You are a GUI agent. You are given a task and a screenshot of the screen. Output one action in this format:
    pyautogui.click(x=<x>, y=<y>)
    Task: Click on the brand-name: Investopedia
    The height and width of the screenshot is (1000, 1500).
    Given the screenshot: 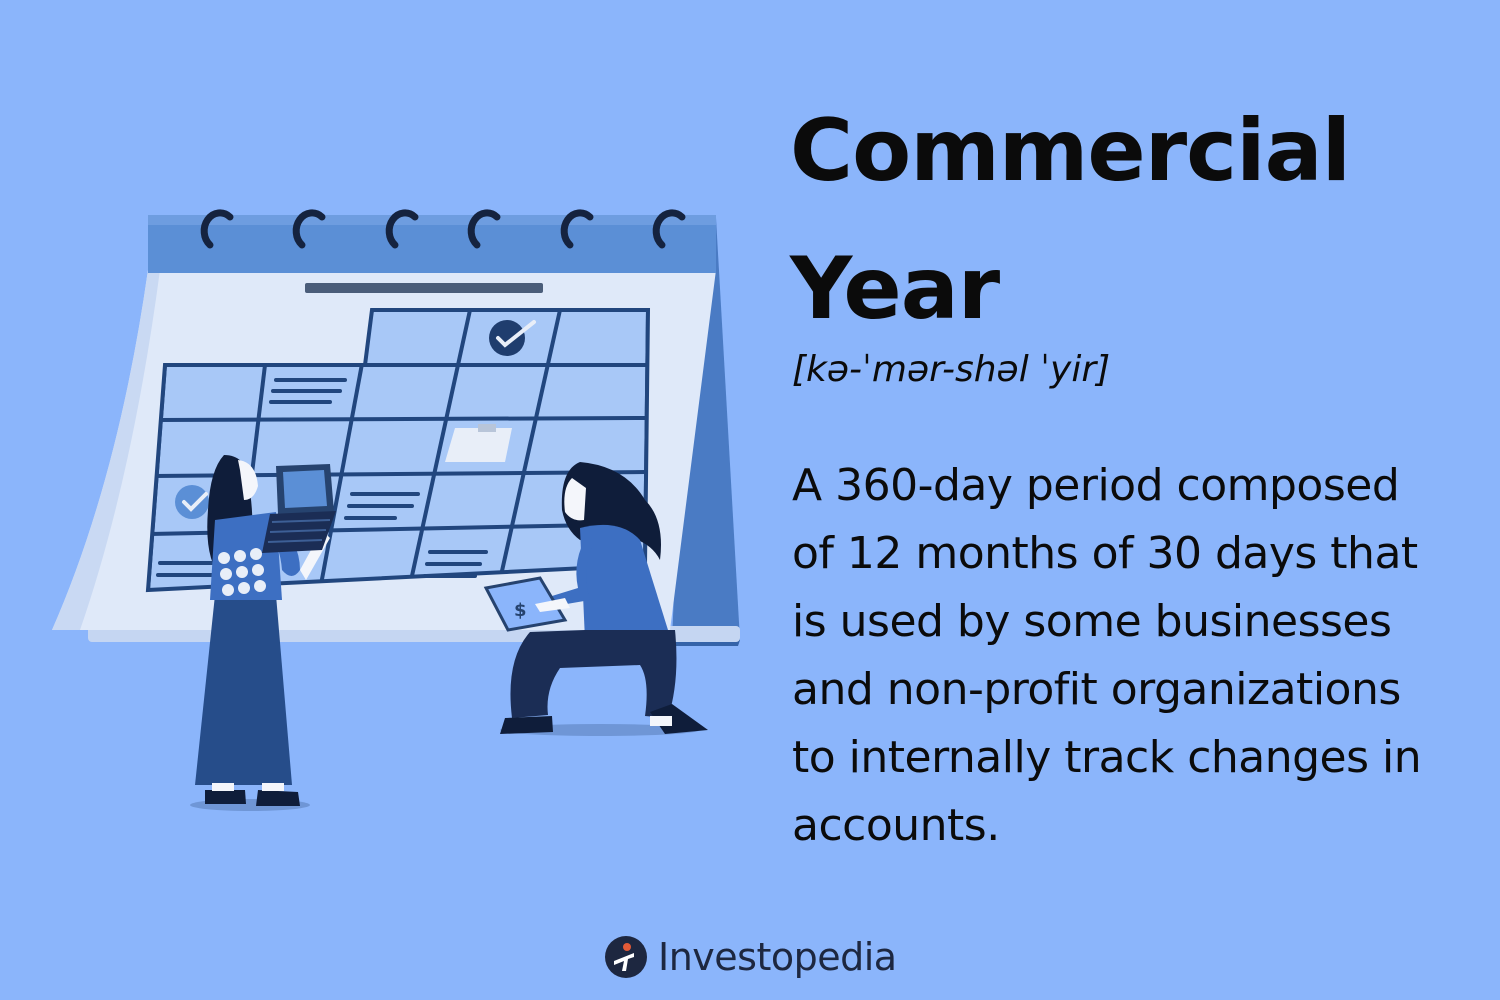 What is the action you would take?
    pyautogui.click(x=777, y=957)
    